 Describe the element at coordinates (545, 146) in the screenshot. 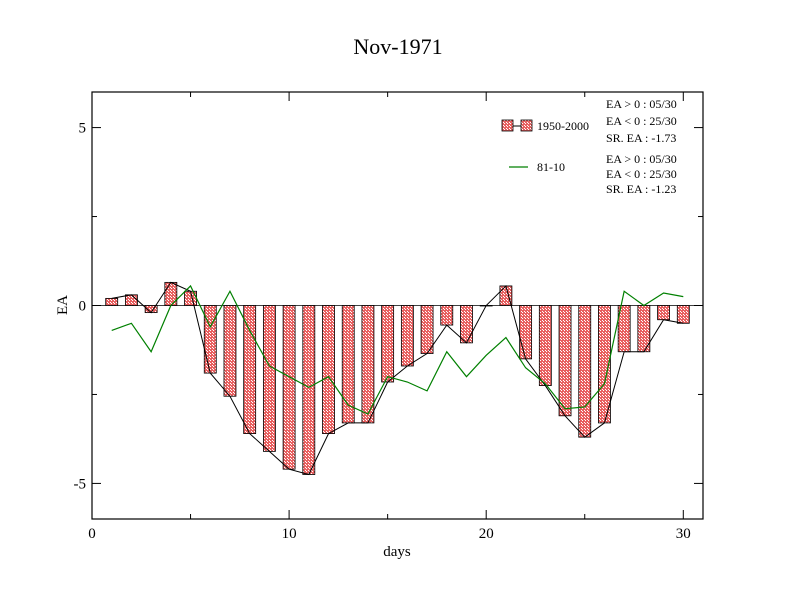

I see `legend: 1950-2000 81-10` at that location.